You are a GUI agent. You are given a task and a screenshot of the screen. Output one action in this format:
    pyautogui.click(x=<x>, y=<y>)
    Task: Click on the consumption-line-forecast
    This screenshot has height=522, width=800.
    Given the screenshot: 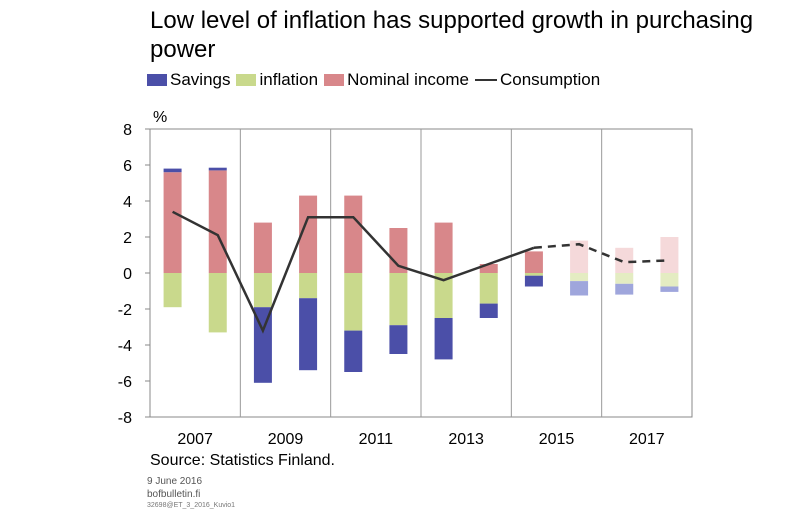 What is the action you would take?
    pyautogui.click(x=601, y=253)
    